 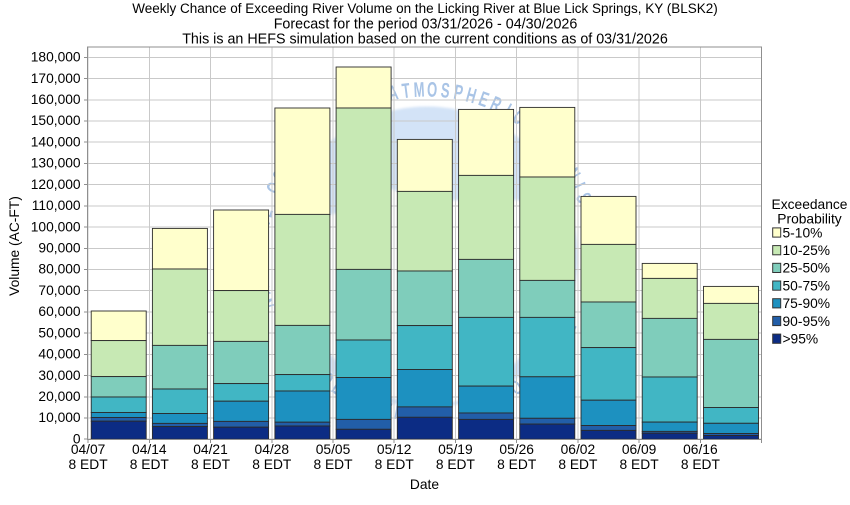 I want to click on svg-text: 04/21, so click(x=210, y=449).